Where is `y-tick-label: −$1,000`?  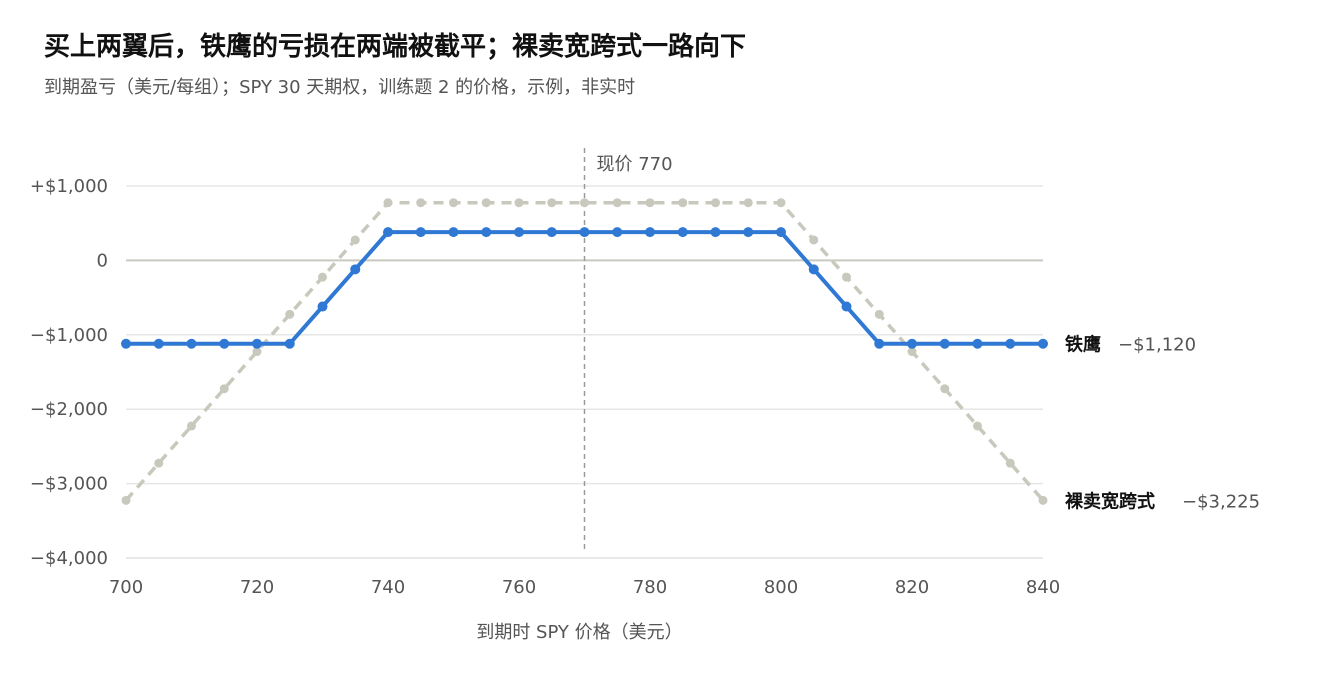
y-tick-label: −$1,000 is located at coordinates (69, 335).